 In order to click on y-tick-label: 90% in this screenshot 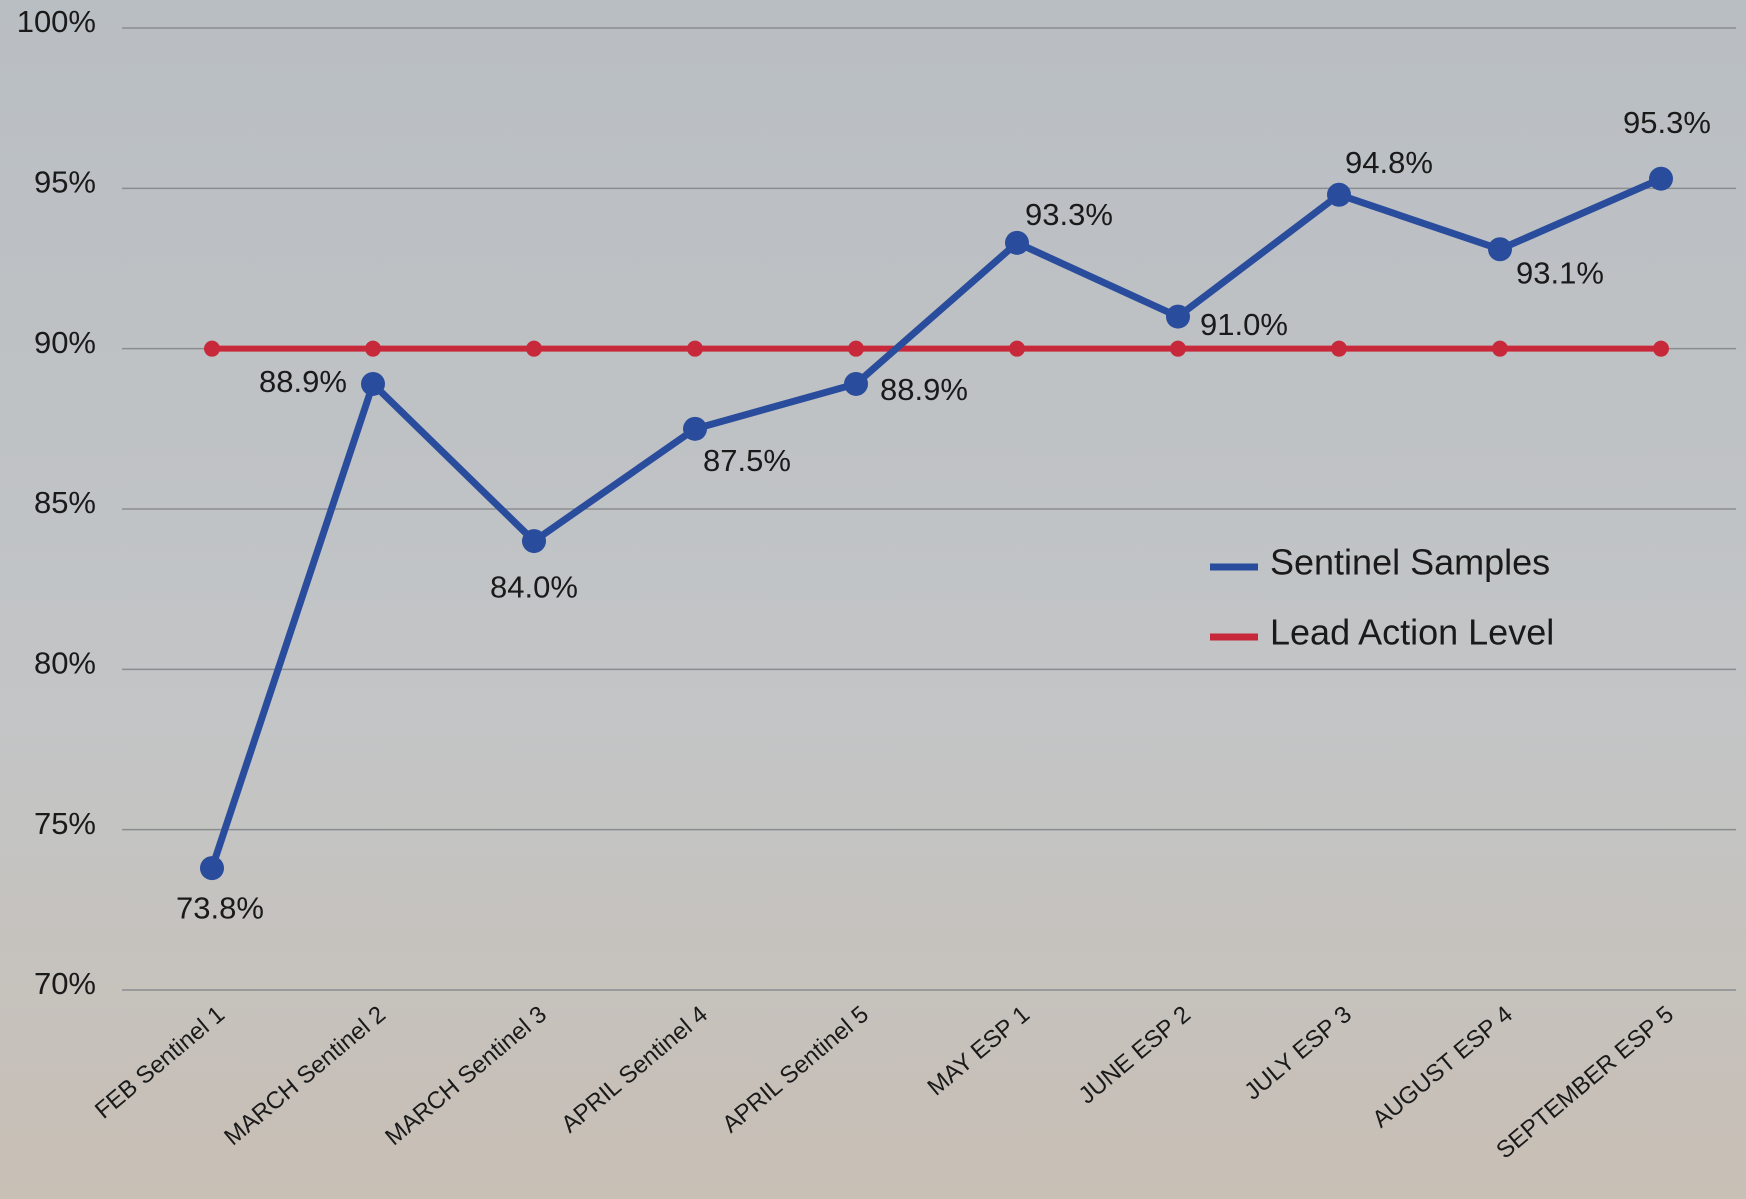, I will do `click(65, 342)`.